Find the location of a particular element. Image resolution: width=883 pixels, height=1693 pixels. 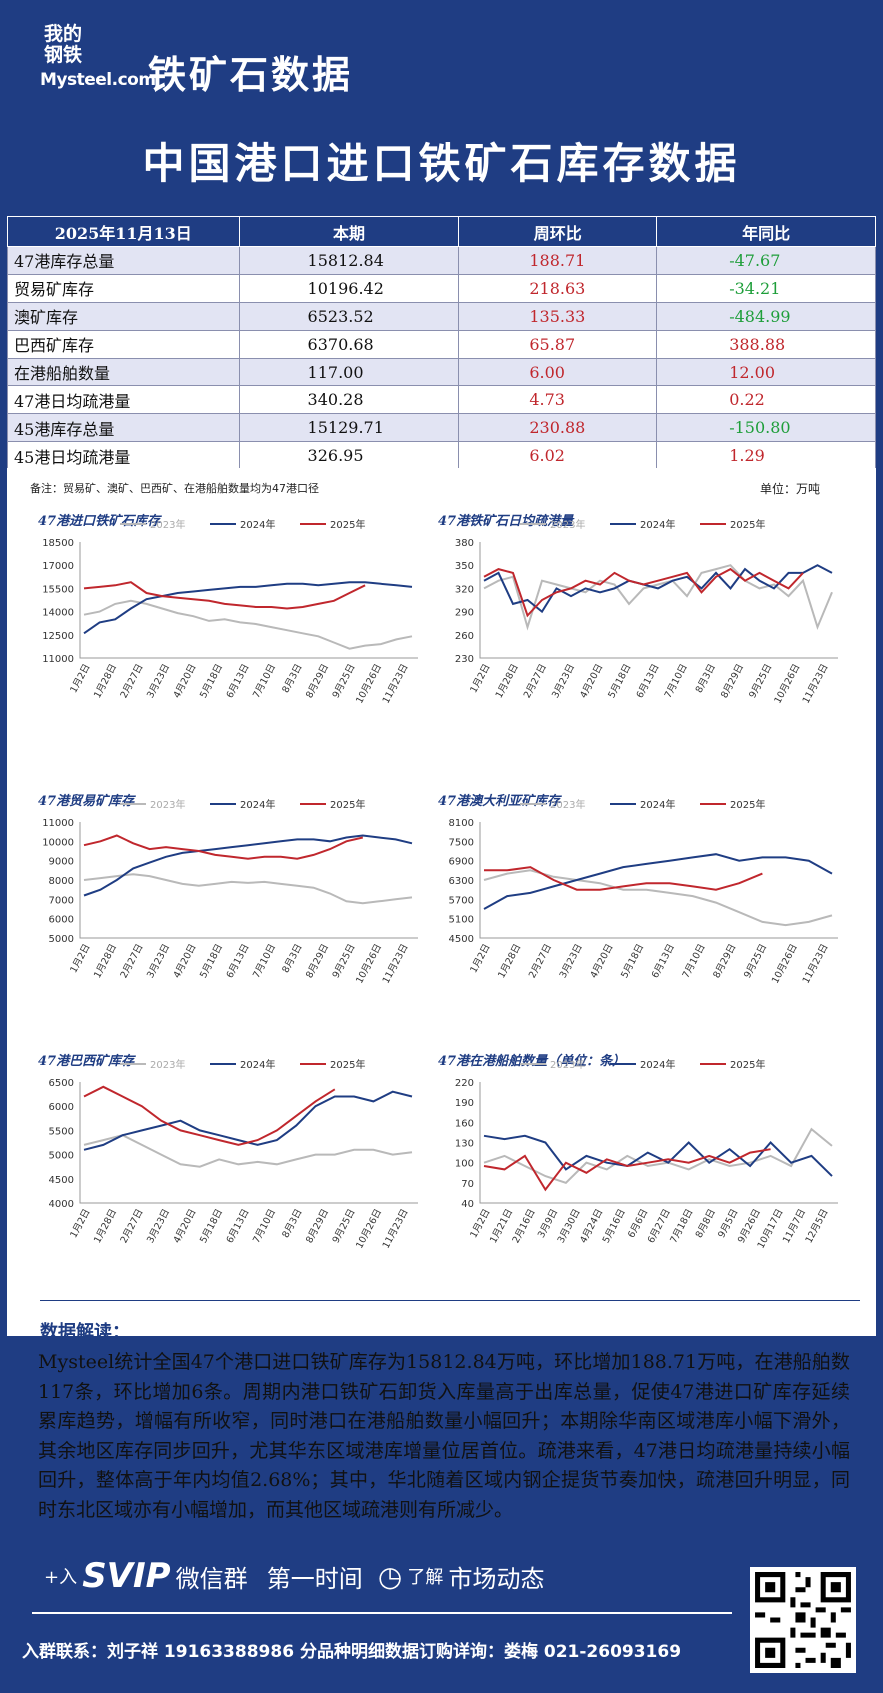

svip-promo: +入 SVIP 微信群 第一时间 ◷ 了解 市场动态 is located at coordinates (294, 1576).